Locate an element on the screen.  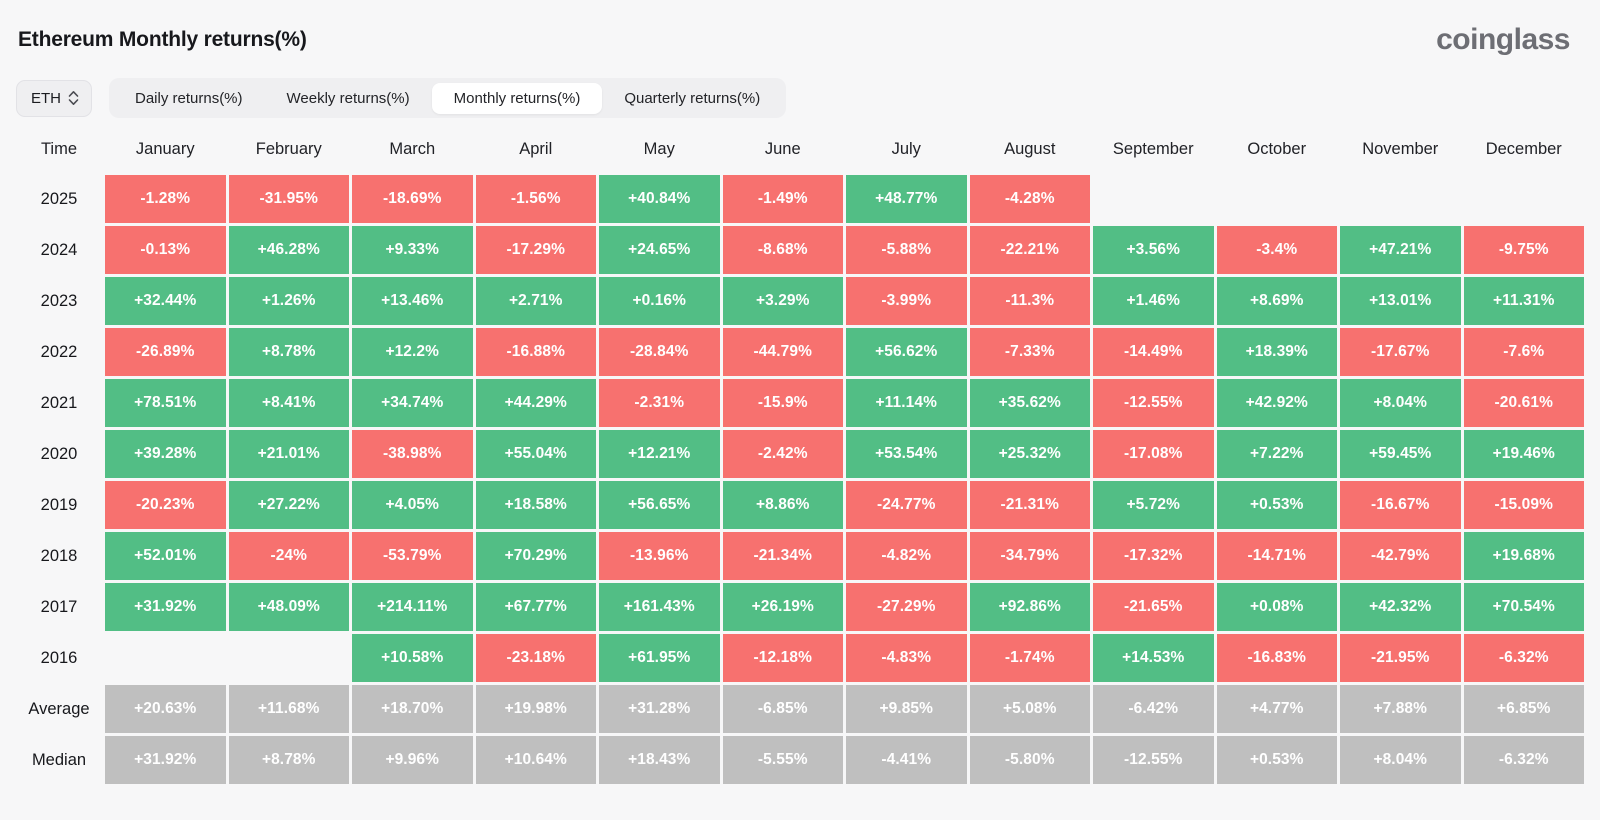
return-cell-2022-december: -7.6% is located at coordinates (1523, 352).